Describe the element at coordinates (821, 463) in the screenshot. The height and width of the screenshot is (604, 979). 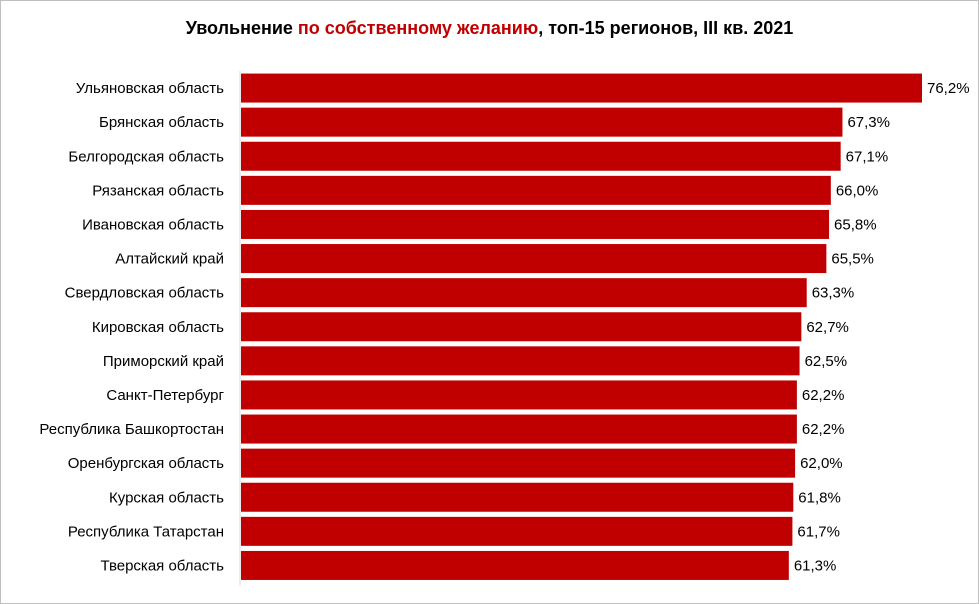
I see `data-label: 62,0%` at that location.